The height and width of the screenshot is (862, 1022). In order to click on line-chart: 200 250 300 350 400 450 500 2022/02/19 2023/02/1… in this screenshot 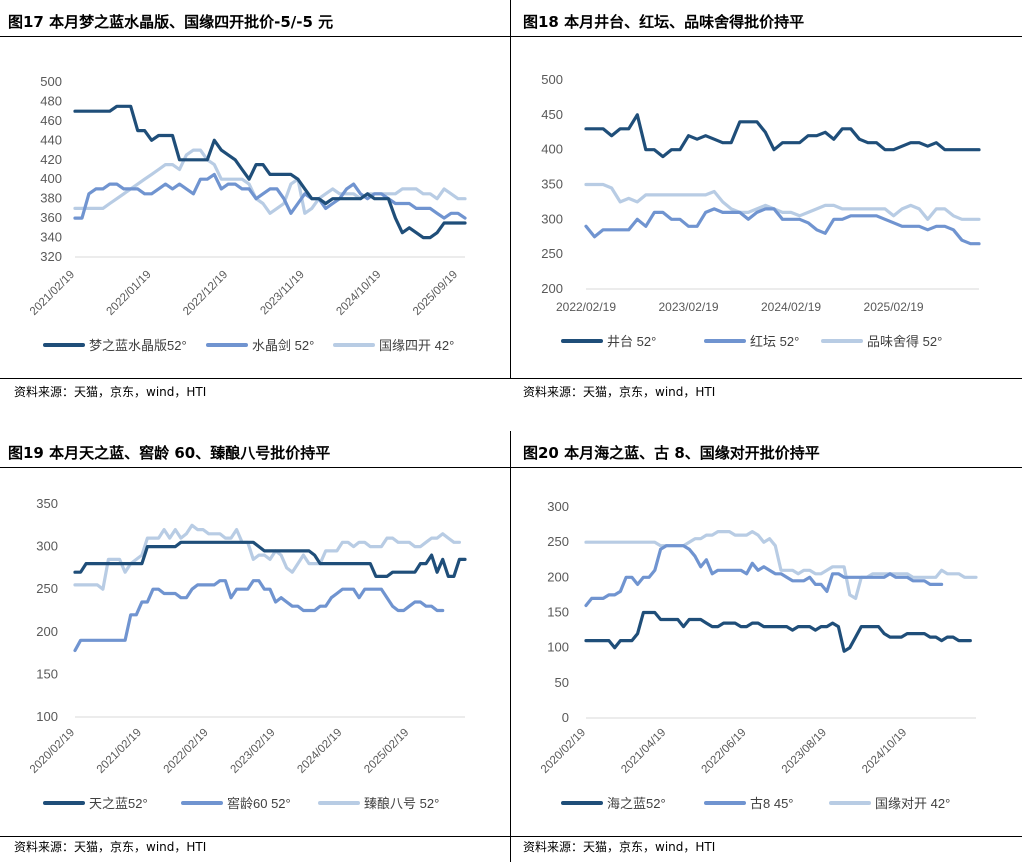, I will do `click(761, 210)`.